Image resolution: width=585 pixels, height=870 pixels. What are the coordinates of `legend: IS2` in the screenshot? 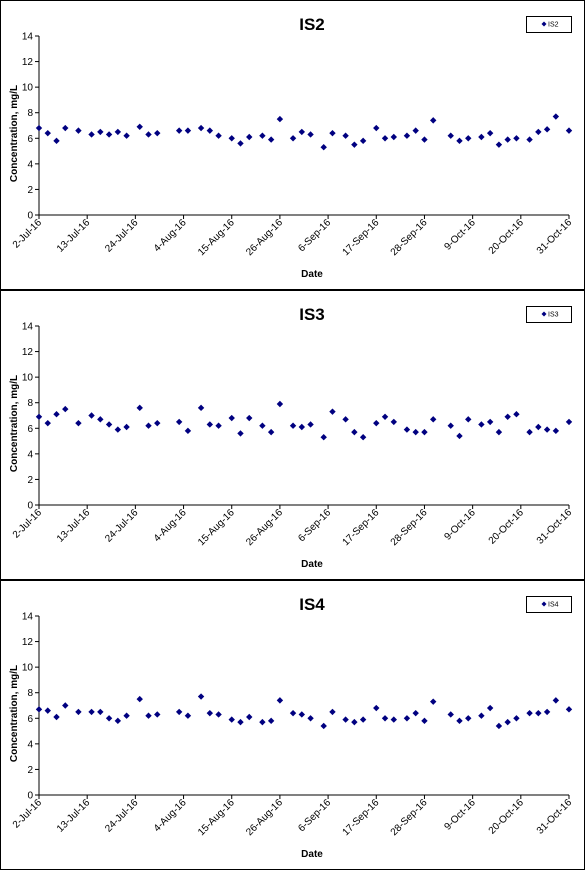 It's located at (549, 24).